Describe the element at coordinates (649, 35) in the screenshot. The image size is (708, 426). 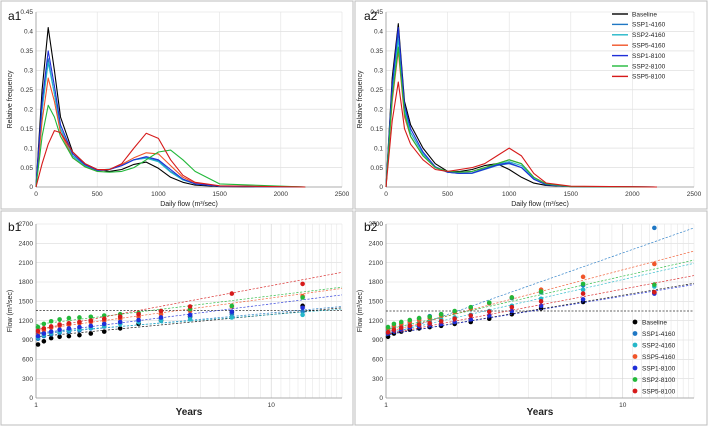
I see `legend-label-ssp2-4160: SSP2-4160` at that location.